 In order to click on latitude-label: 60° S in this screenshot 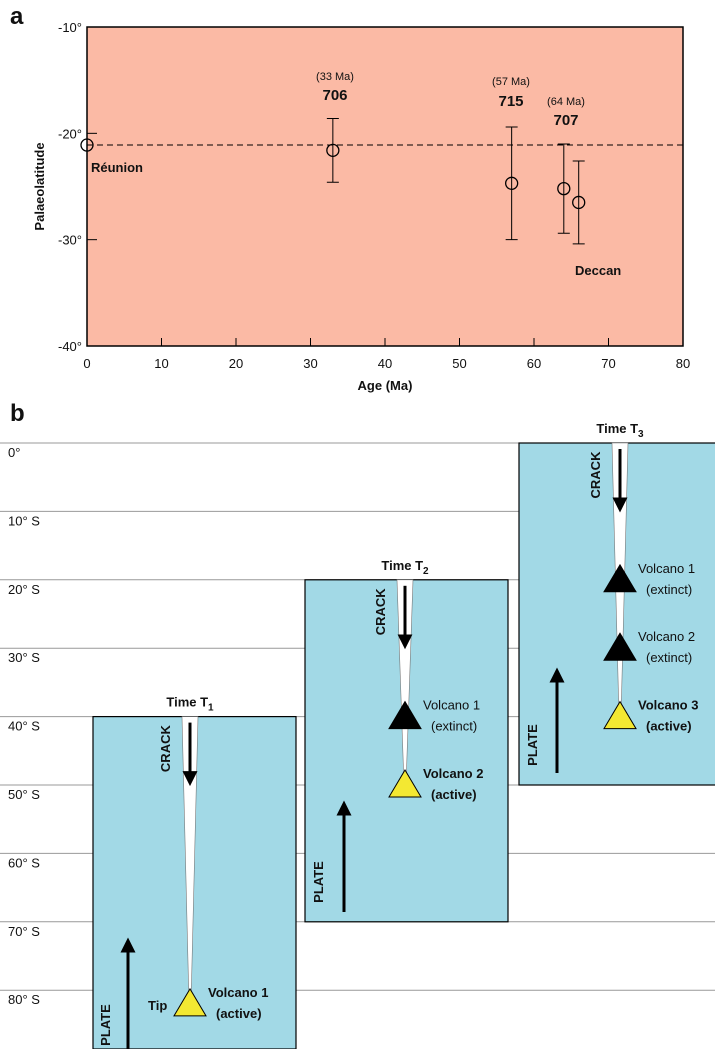, I will do `click(24, 862)`.